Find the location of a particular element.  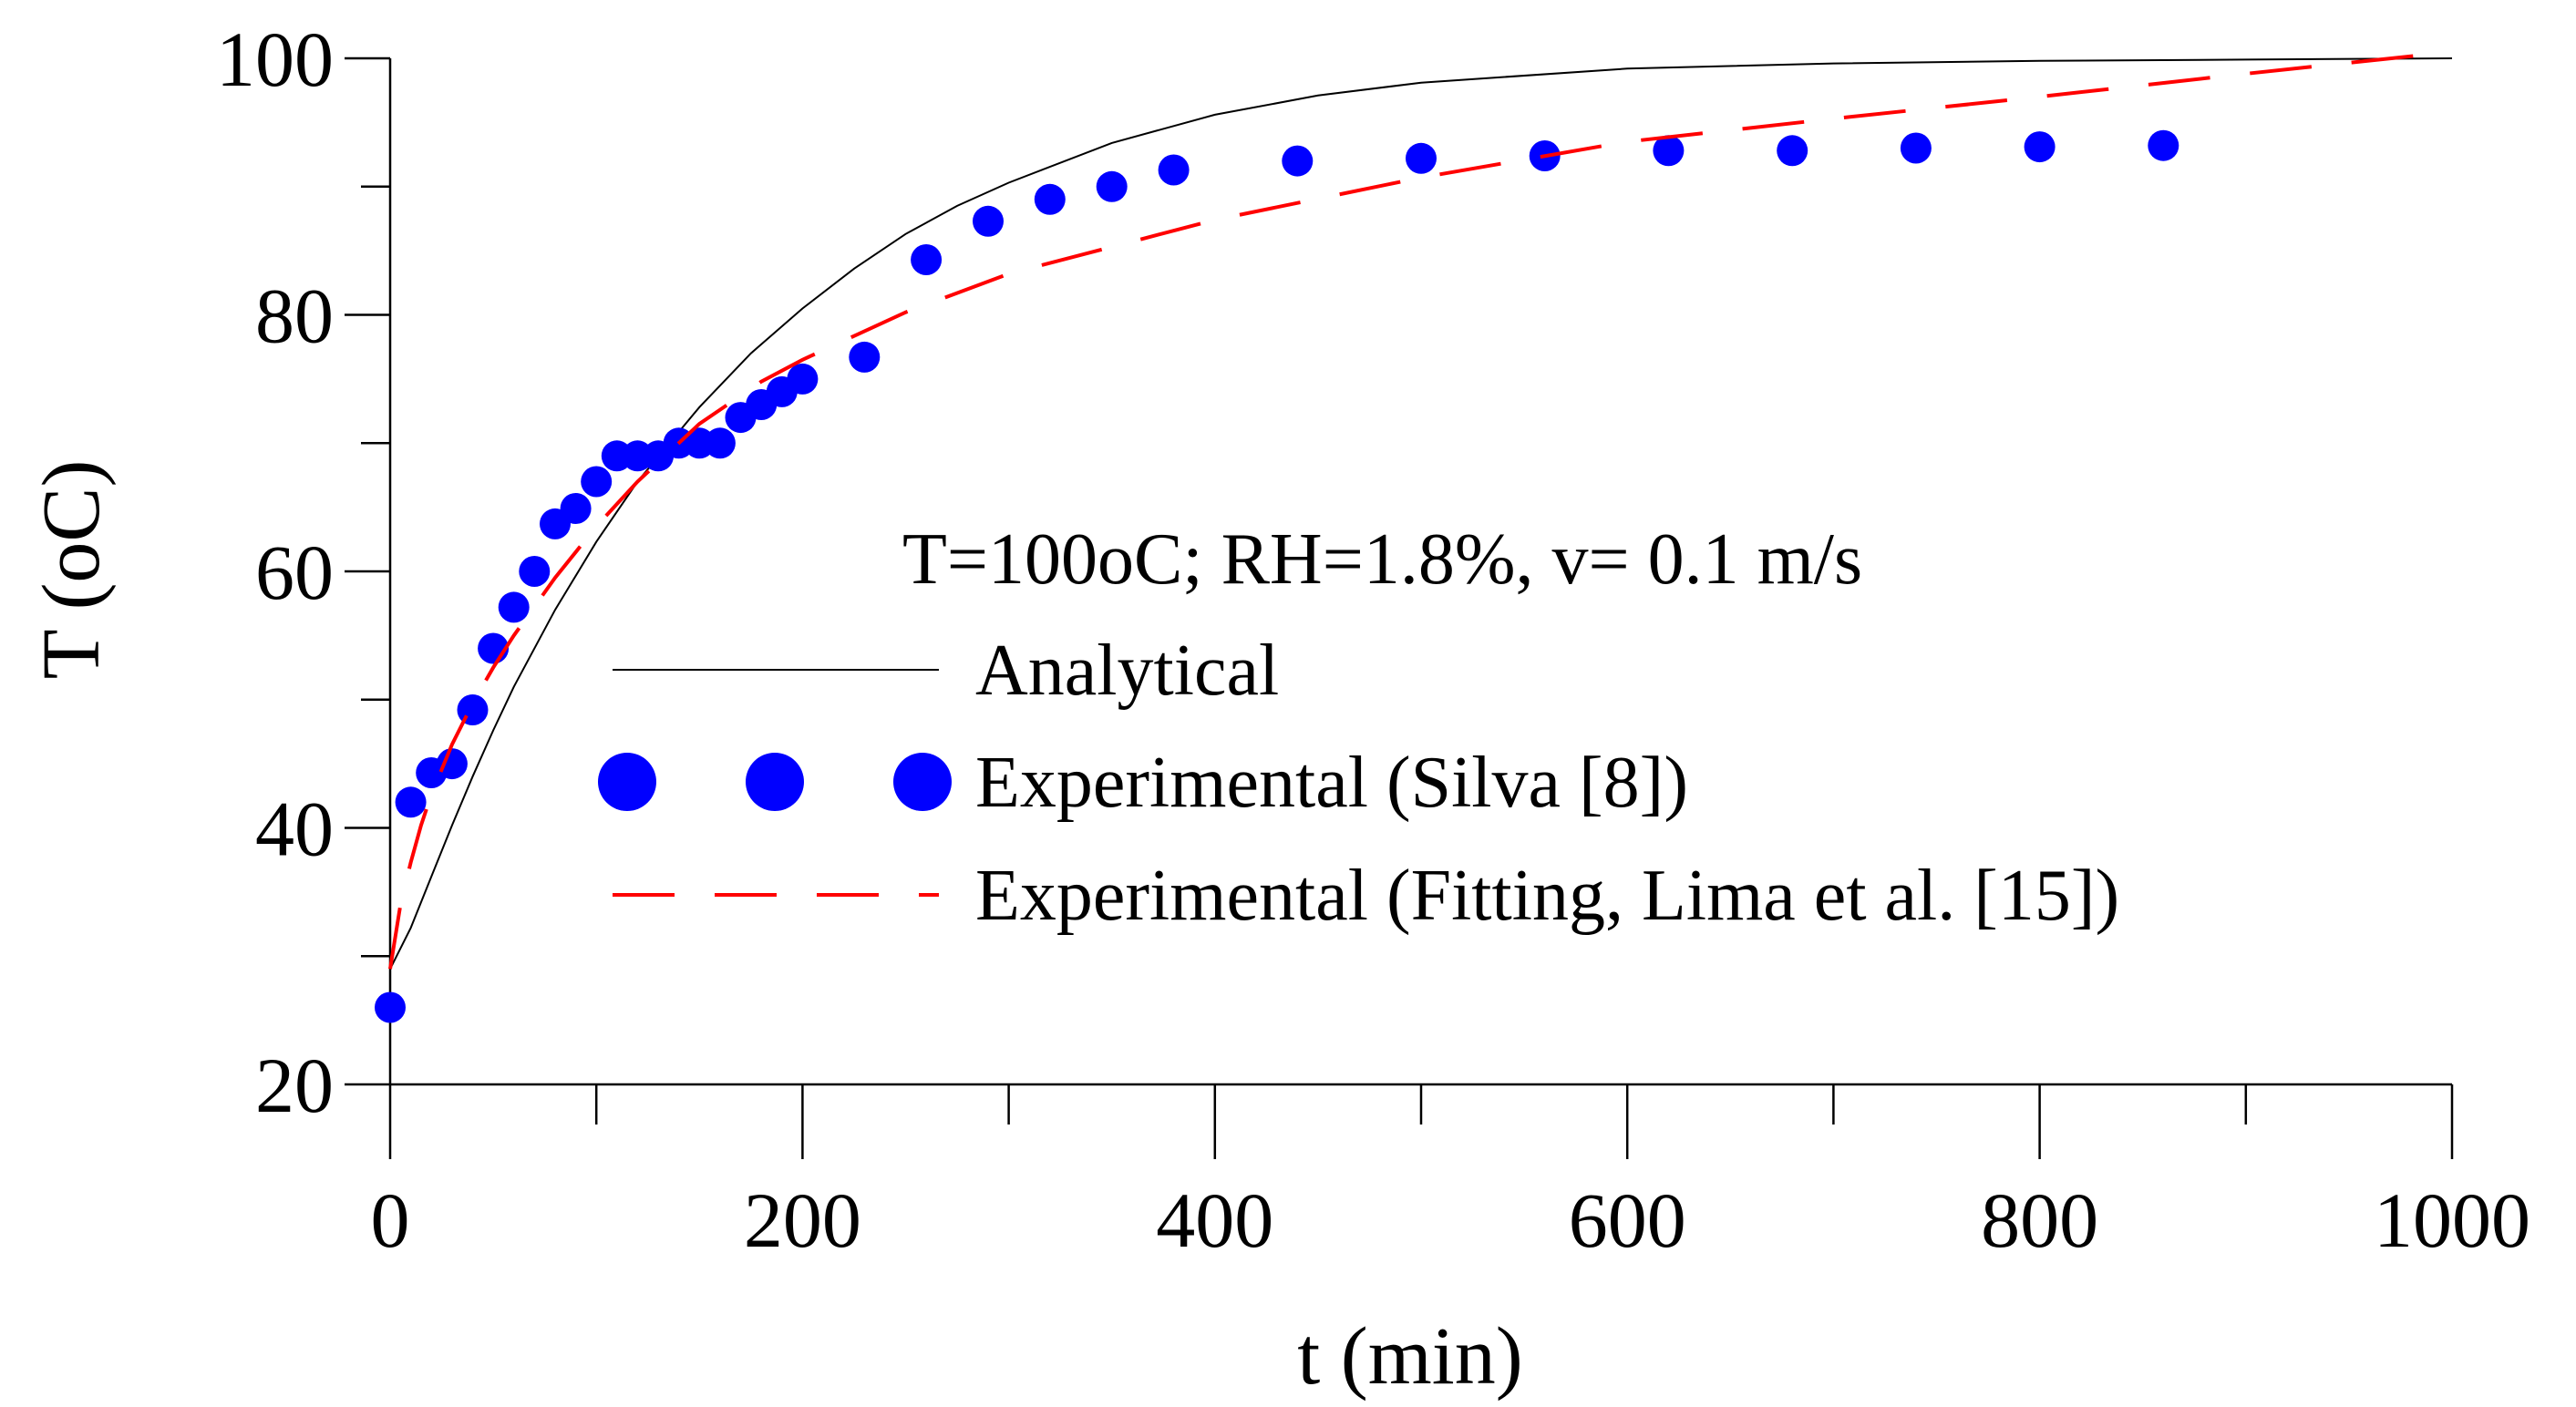

legend-label: Analytical is located at coordinates (1127, 671).